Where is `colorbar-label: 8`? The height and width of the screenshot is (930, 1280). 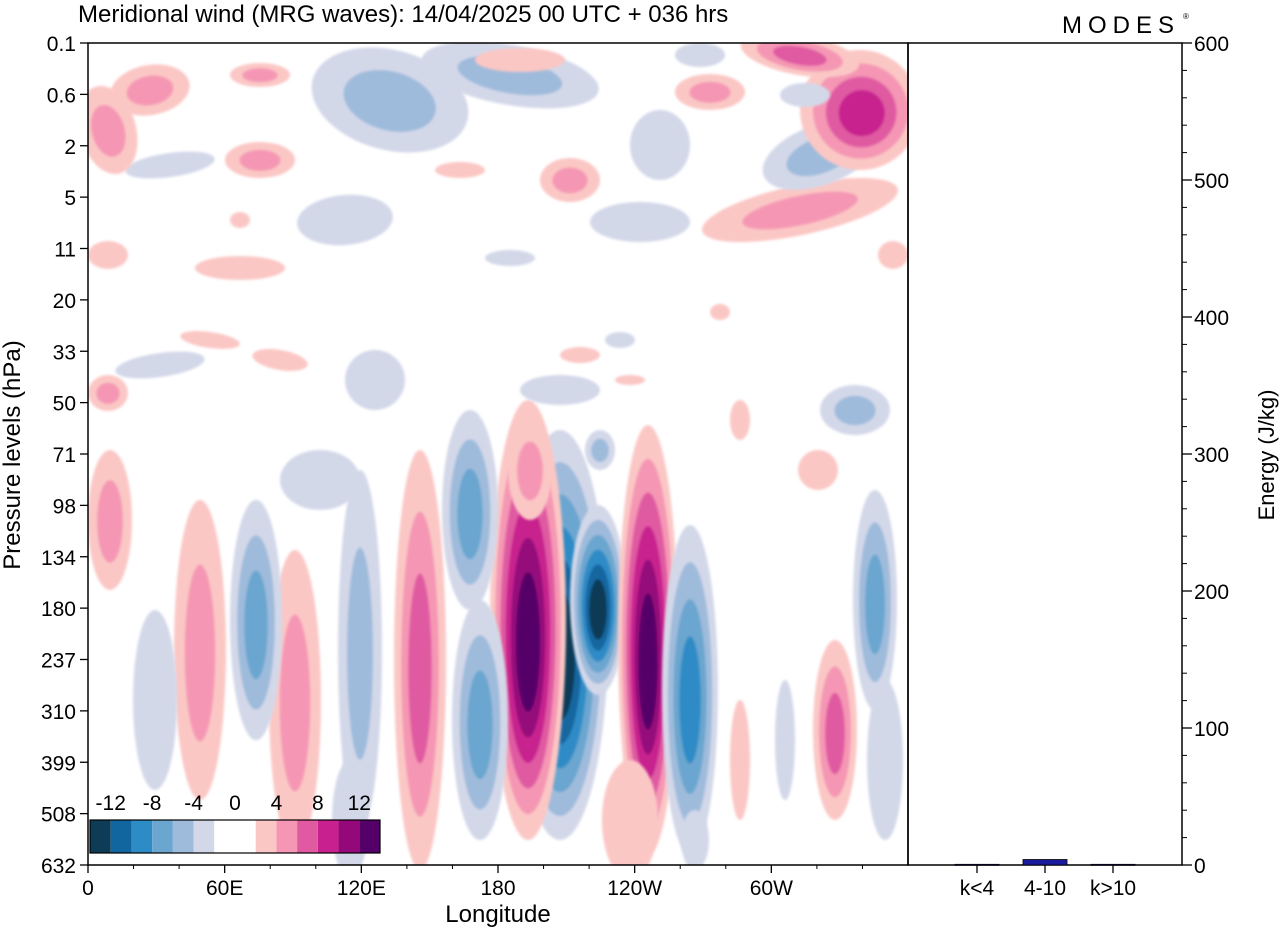
colorbar-label: 8 is located at coordinates (318, 803).